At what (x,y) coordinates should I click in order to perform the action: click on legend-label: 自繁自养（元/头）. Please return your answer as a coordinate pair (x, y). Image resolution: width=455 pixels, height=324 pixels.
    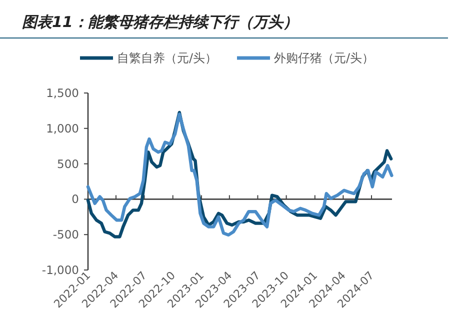
    Looking at the image, I should click on (167, 58).